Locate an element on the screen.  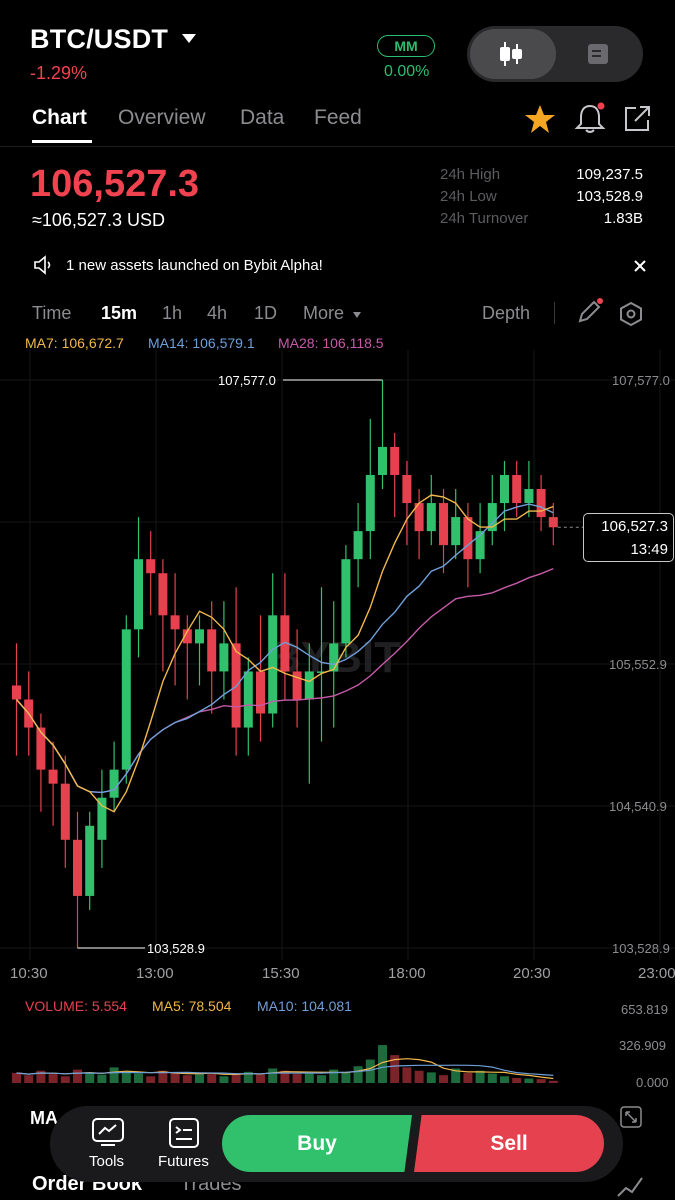
depth-chart-icon is located at coordinates (630, 1186).